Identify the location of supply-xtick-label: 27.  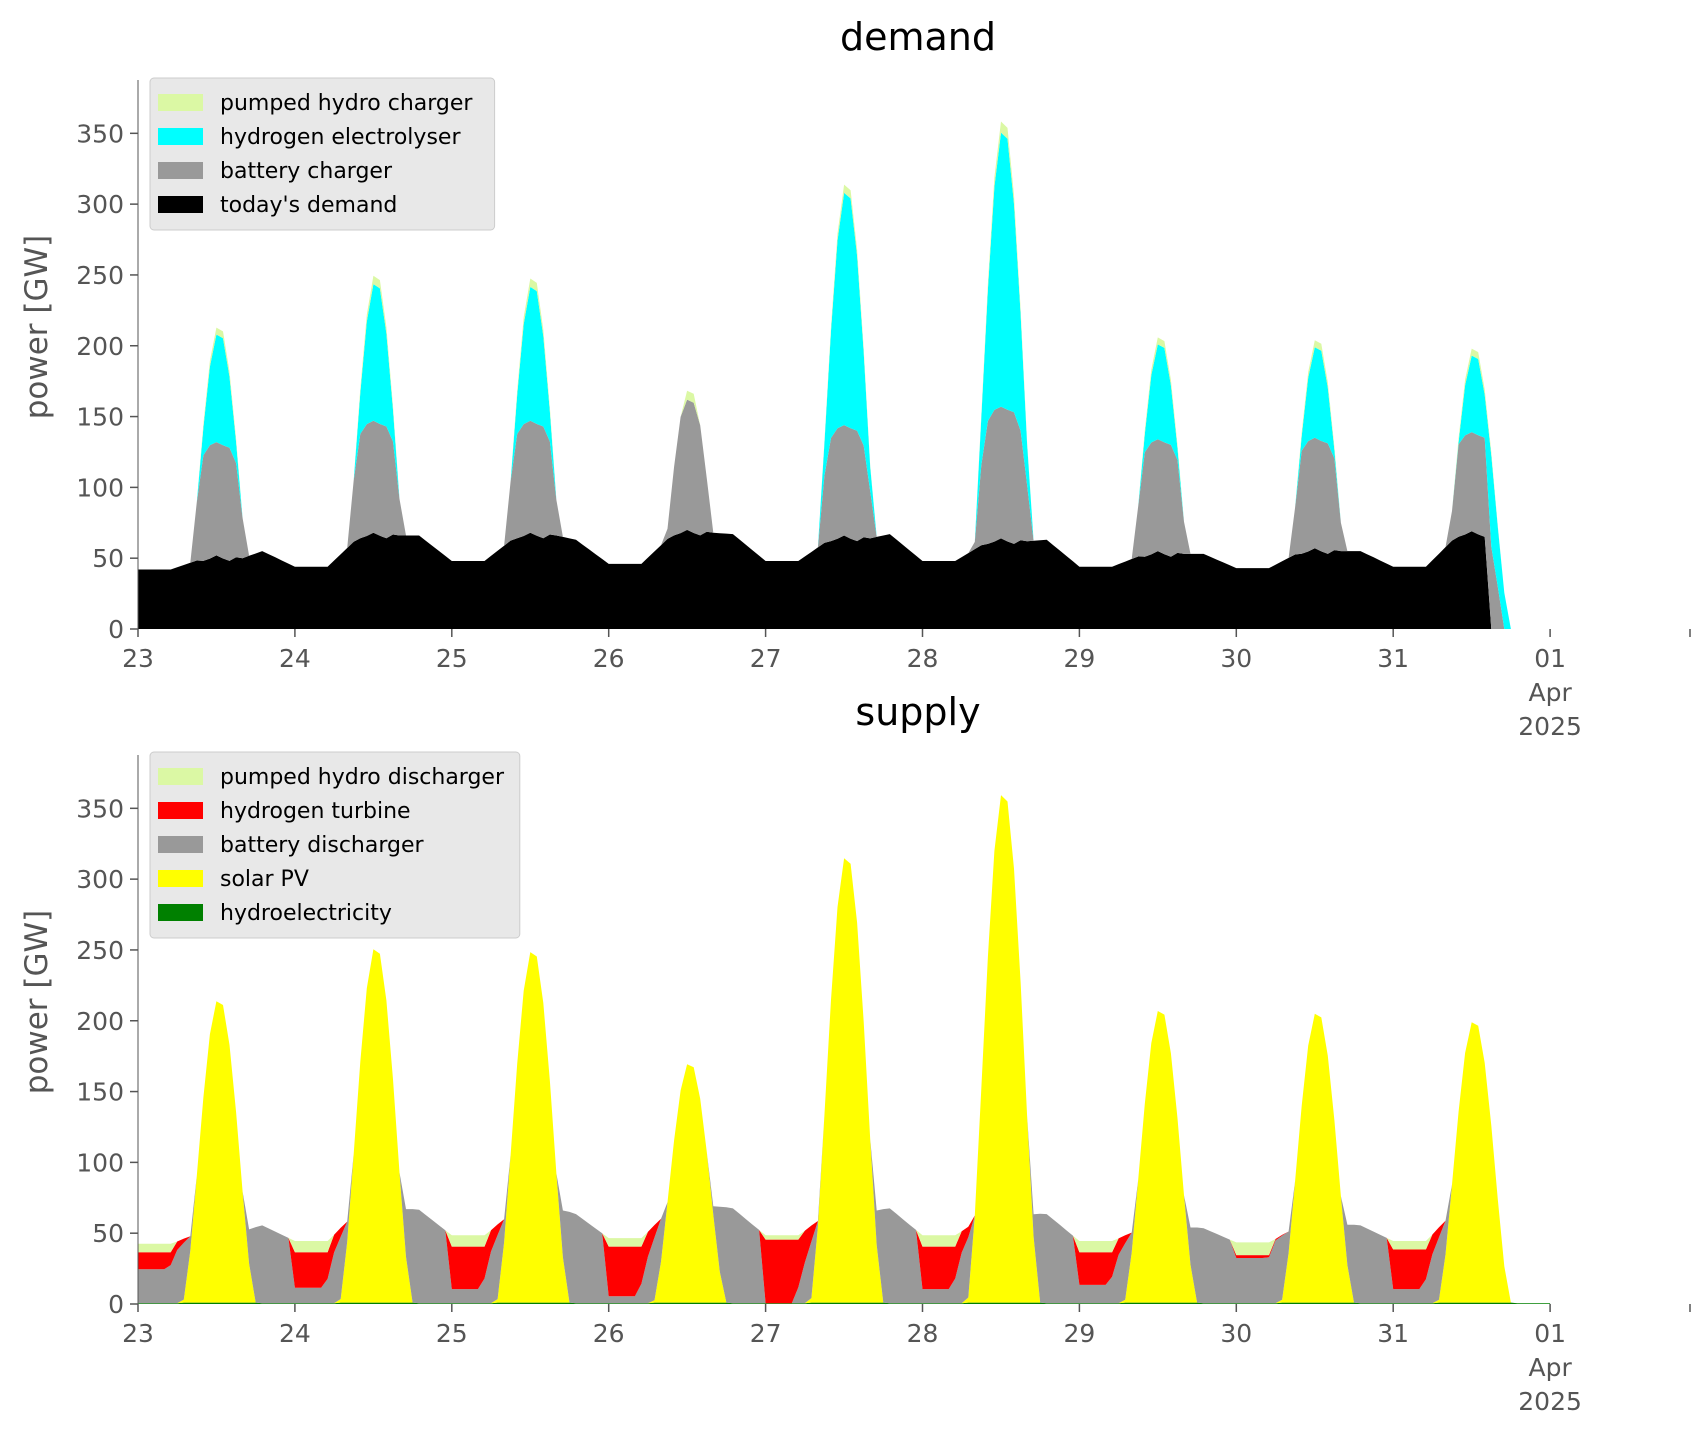
(766, 1333).